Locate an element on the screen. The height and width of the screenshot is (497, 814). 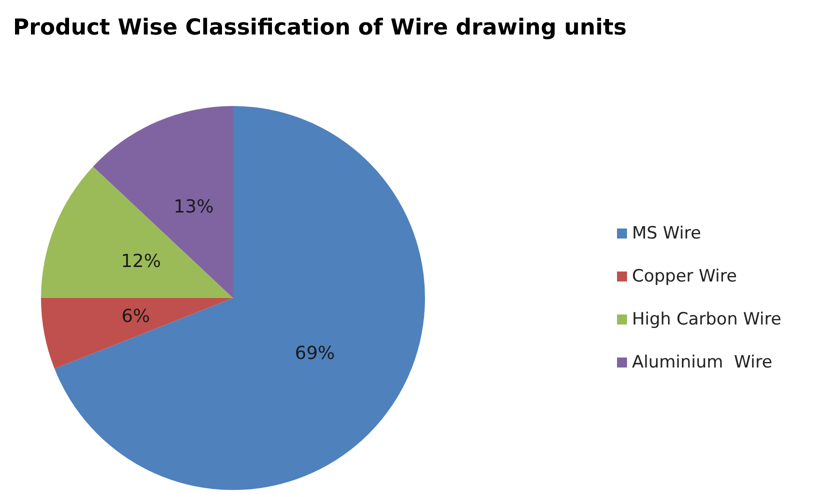
legend-label: MS Wire is located at coordinates (667, 234).